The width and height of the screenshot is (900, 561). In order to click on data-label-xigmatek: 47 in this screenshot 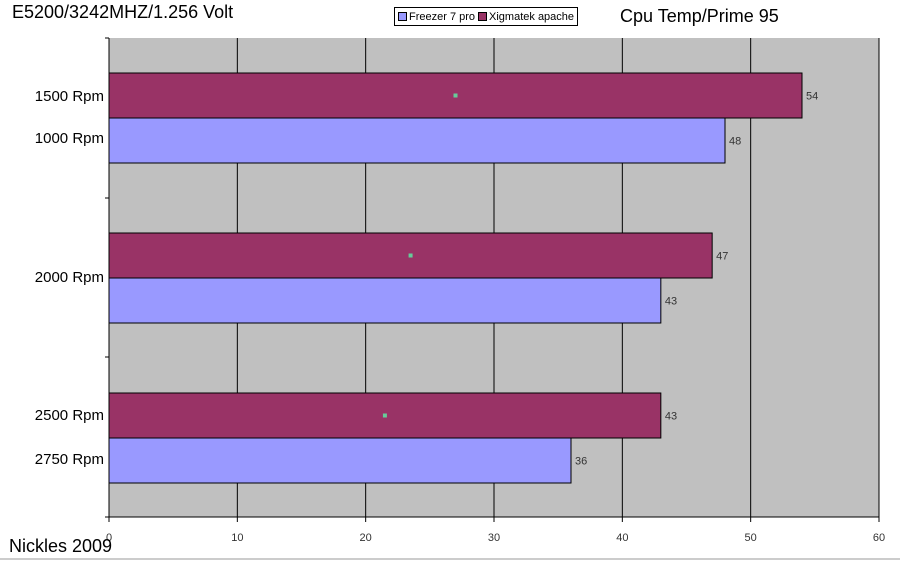, I will do `click(722, 257)`.